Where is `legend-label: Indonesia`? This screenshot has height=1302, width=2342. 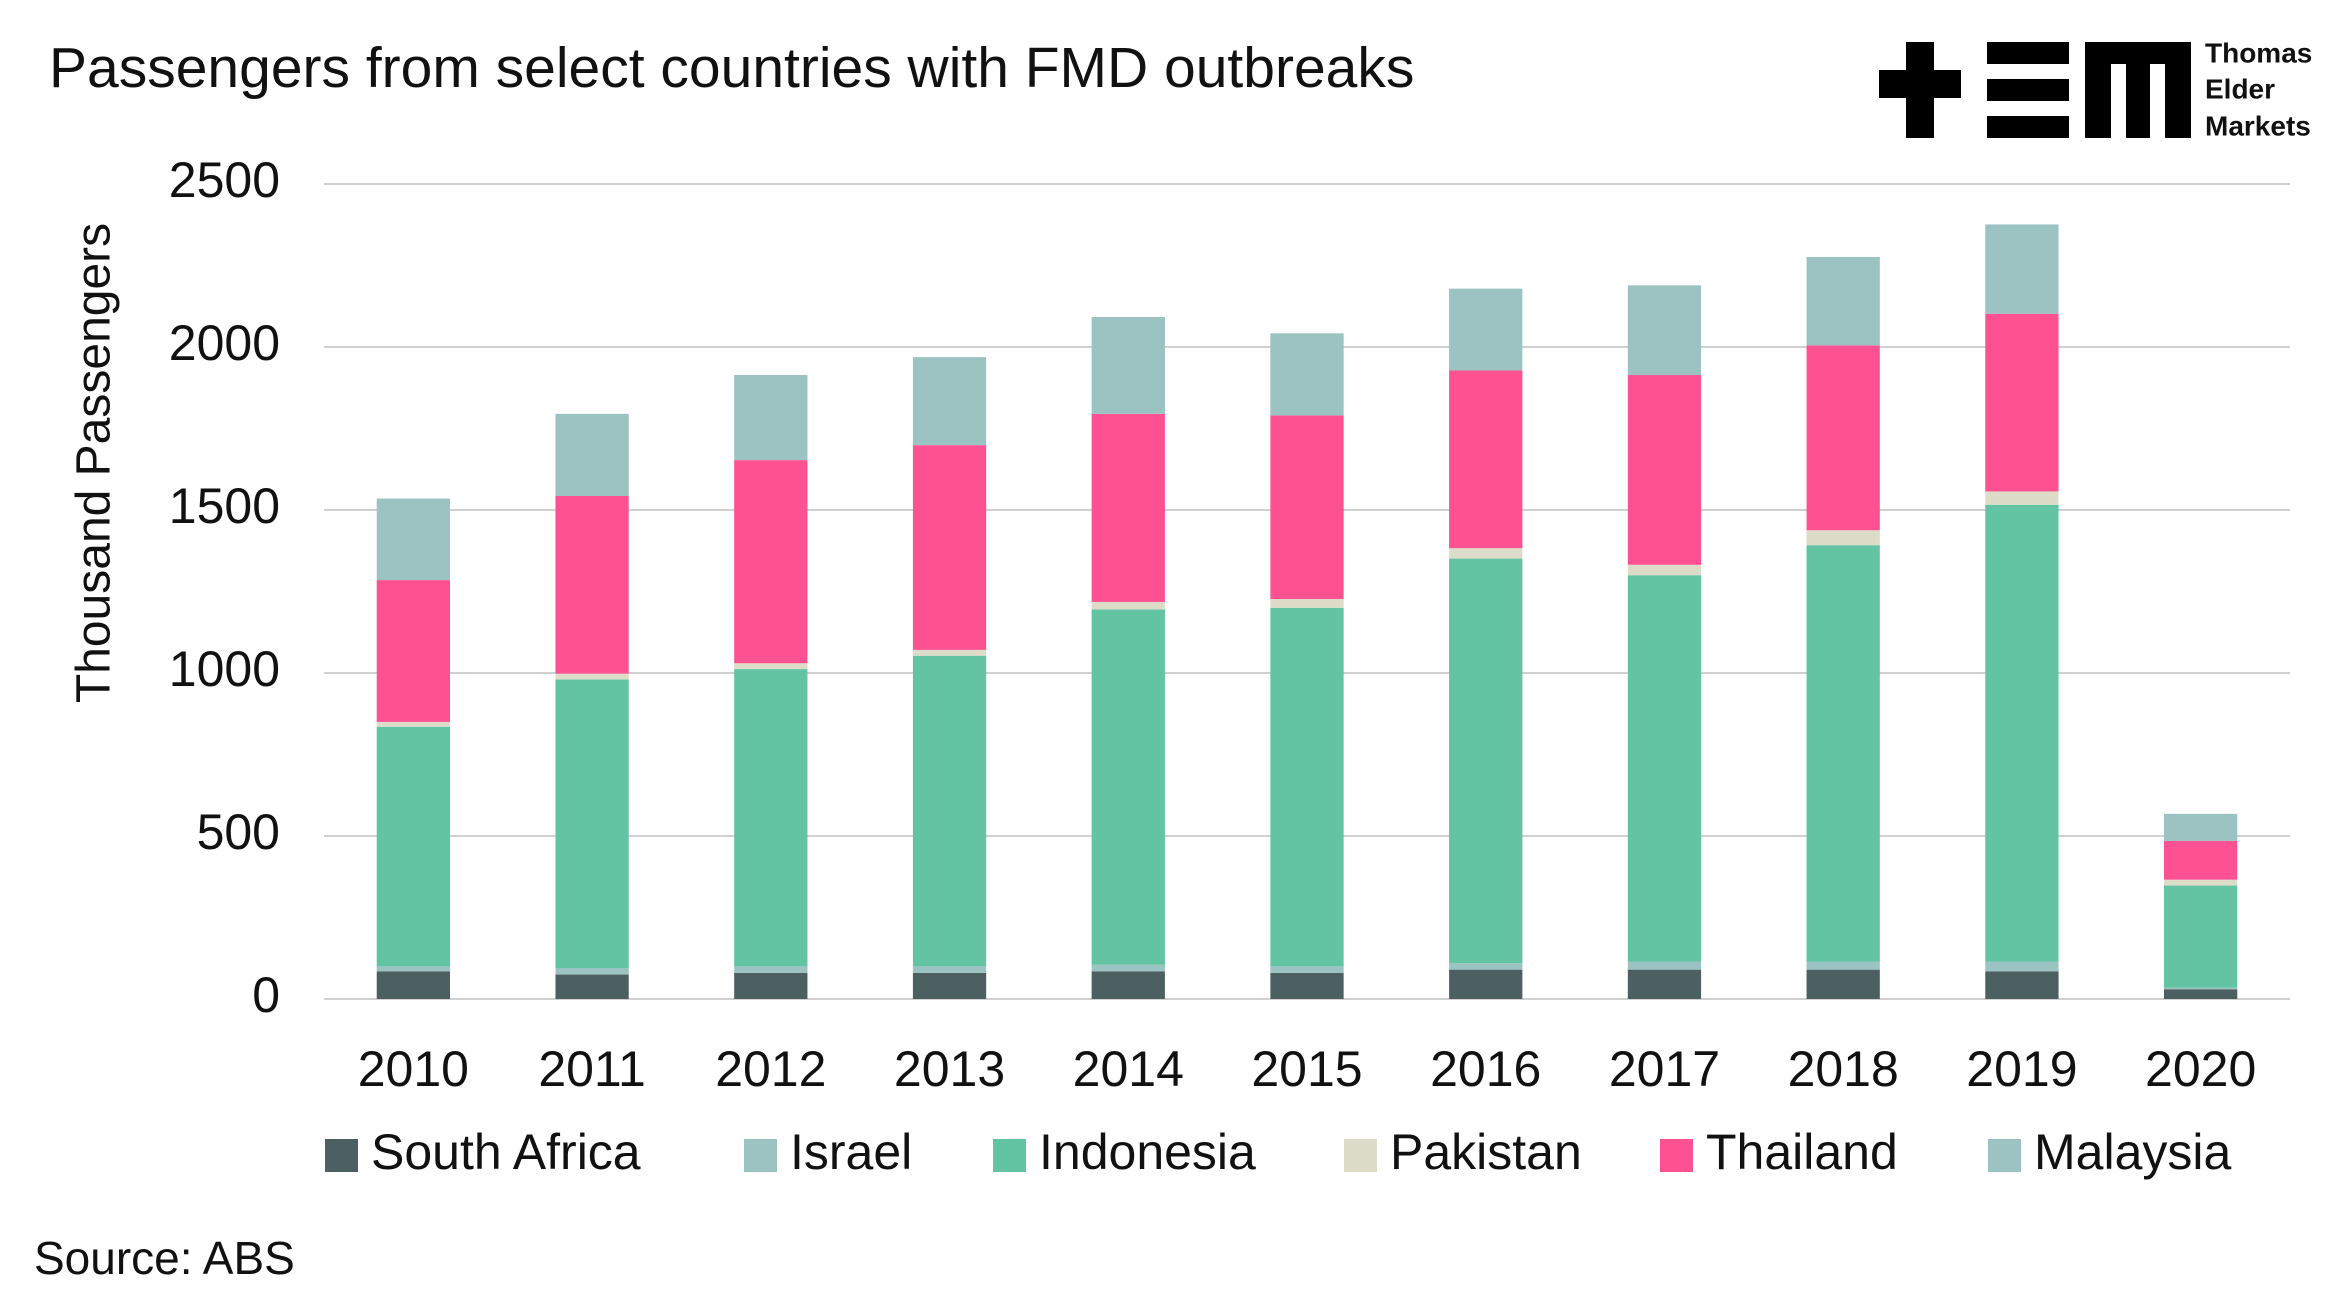
legend-label: Indonesia is located at coordinates (1147, 1152).